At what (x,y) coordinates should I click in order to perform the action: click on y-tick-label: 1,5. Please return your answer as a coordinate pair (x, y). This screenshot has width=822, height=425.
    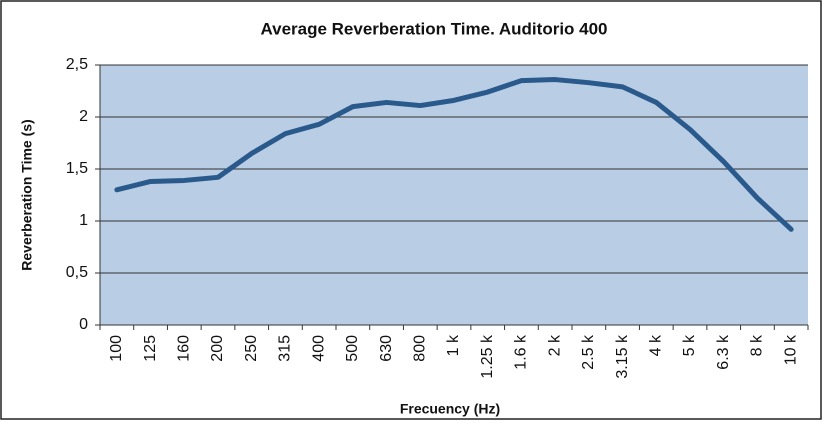
    Looking at the image, I should click on (77, 168).